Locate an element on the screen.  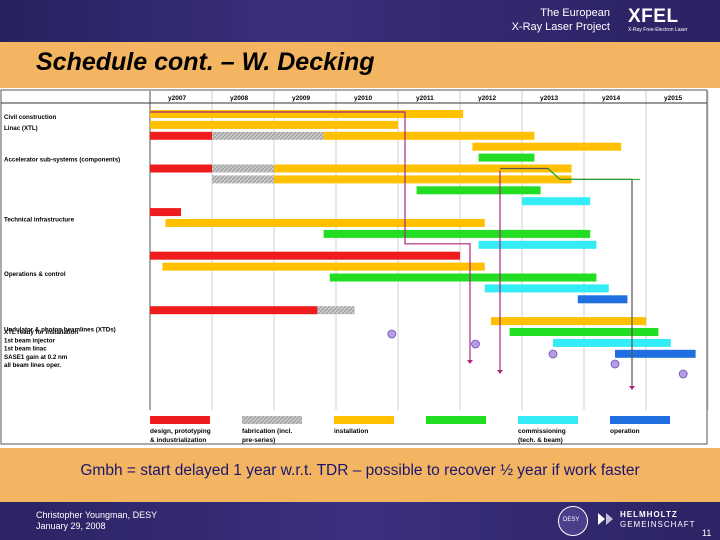
year-label: y2013 is located at coordinates (549, 98).